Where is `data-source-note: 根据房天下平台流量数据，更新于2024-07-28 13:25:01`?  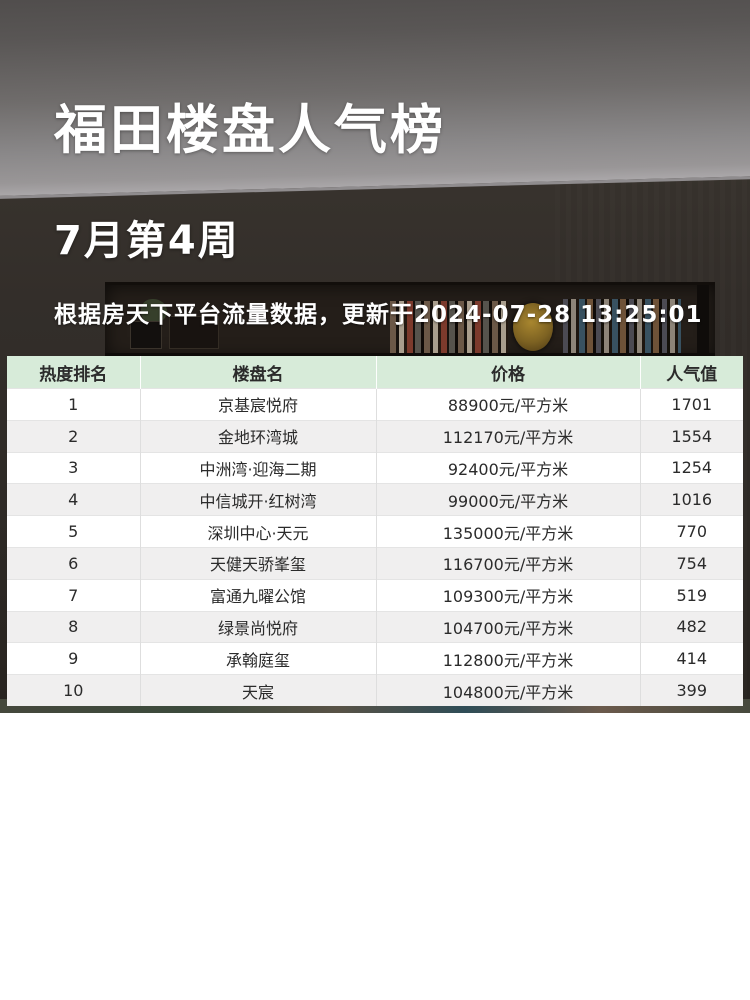 data-source-note: 根据房天下平台流量数据，更新于2024-07-28 13:25:01 is located at coordinates (378, 315).